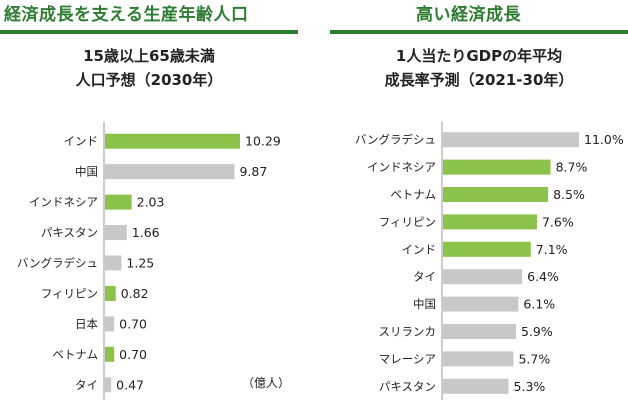 The height and width of the screenshot is (405, 628). I want to click on value-label: 1.66, so click(146, 232).